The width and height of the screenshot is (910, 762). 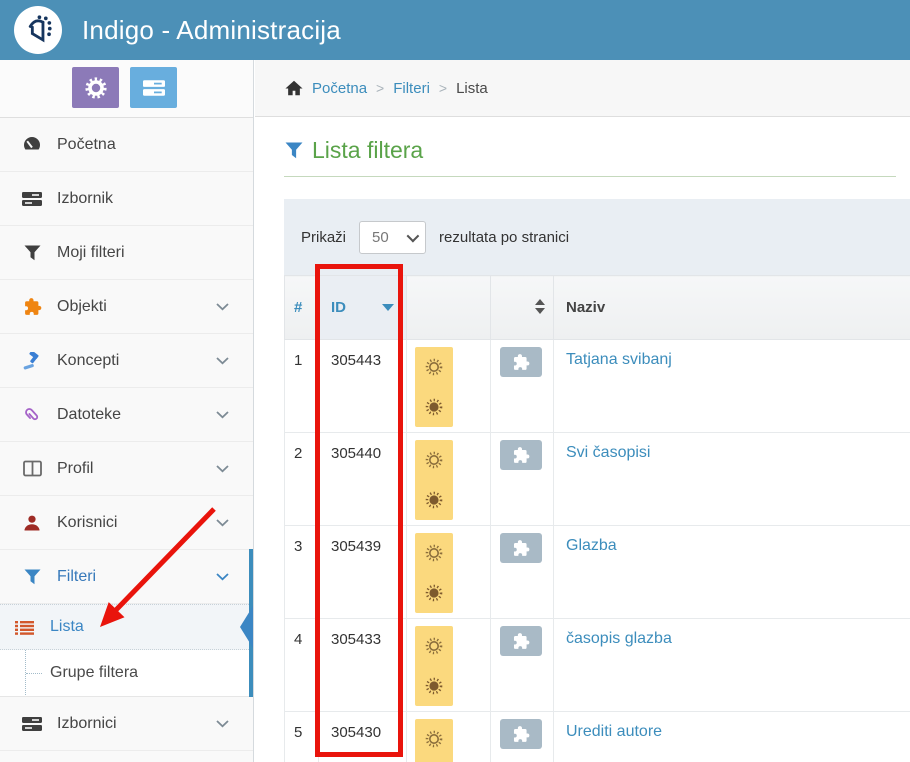 What do you see at coordinates (301, 665) in the screenshot?
I see `row-number: 4` at bounding box center [301, 665].